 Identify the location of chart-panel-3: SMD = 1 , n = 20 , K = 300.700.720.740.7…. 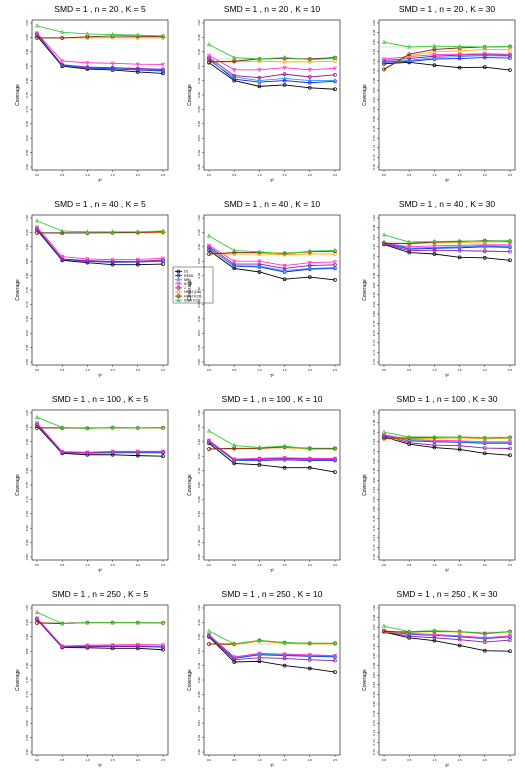
(438, 94).